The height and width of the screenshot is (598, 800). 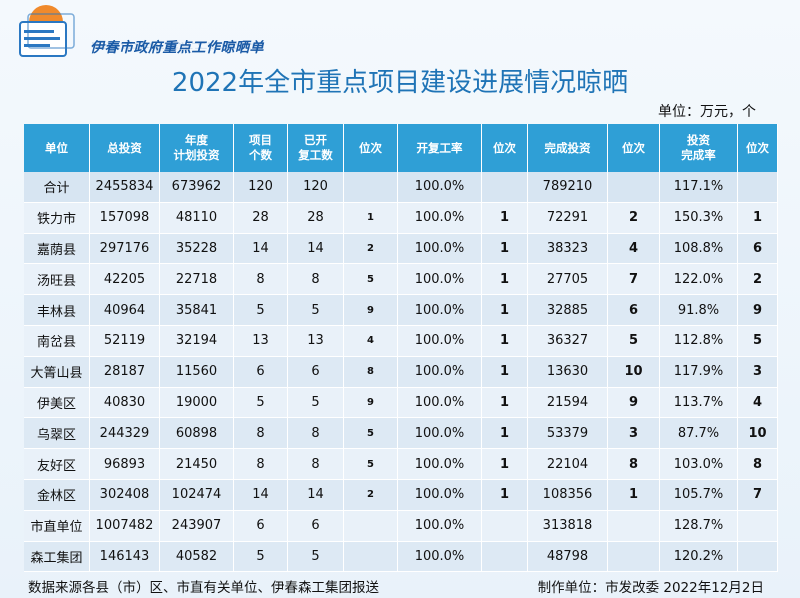 I want to click on table-row: 嘉荫县 297176 35228 14 14 2 100.0% 1 38323 4 108.8% 6, so click(x=401, y=249).